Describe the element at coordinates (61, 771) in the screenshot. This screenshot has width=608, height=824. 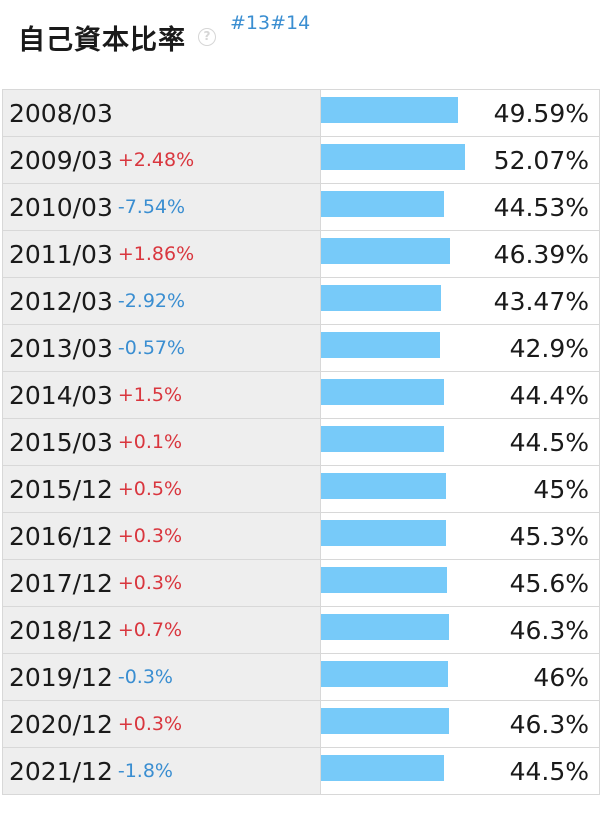
I see `period-label: 2021/12` at that location.